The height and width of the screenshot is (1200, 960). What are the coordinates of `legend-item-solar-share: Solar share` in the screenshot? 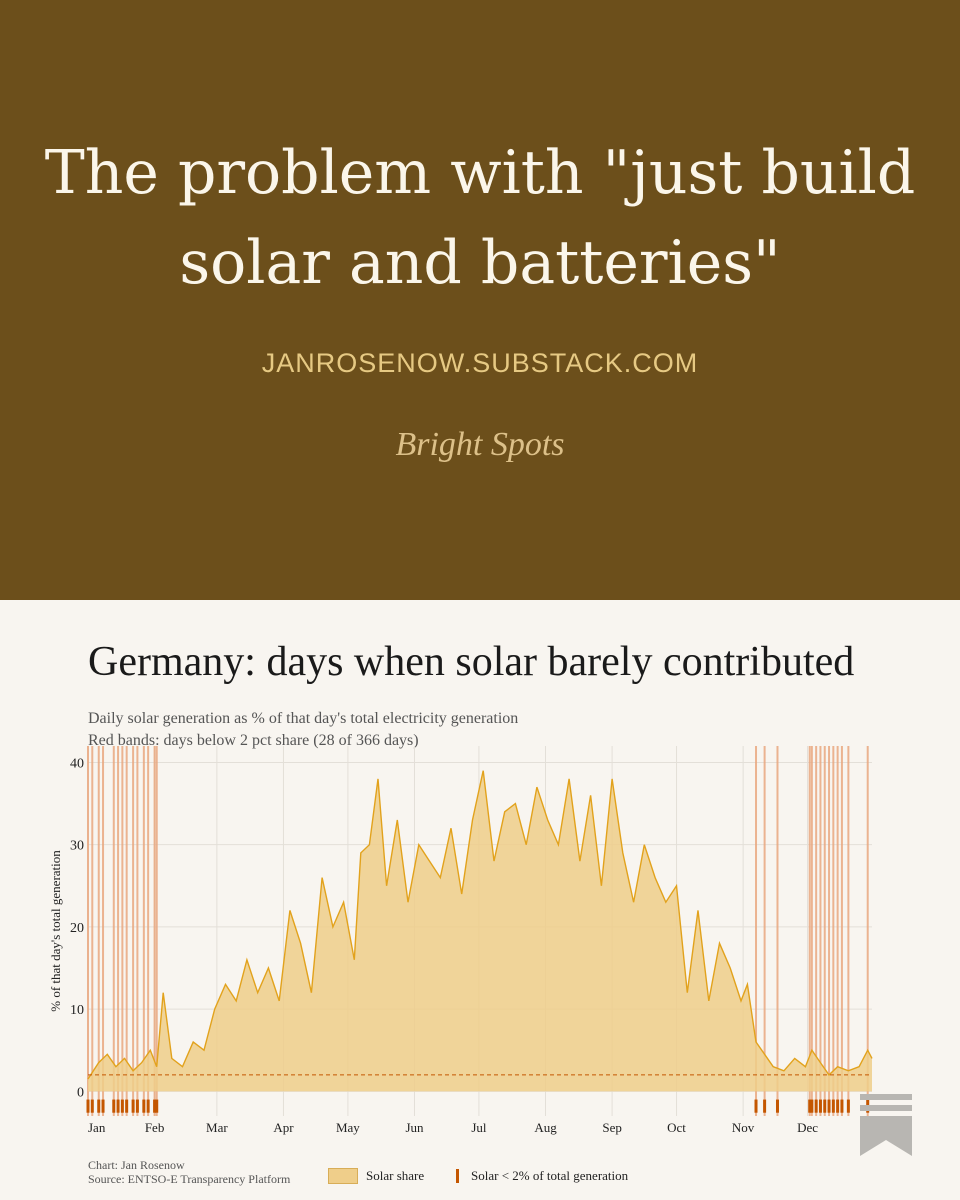 It's located at (376, 1176).